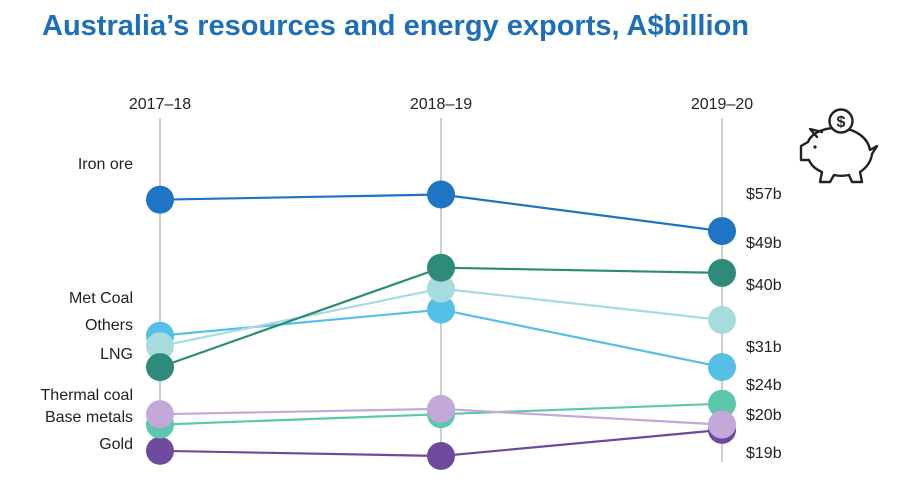 The height and width of the screenshot is (504, 897). I want to click on value-label-others: $40b, so click(764, 285).